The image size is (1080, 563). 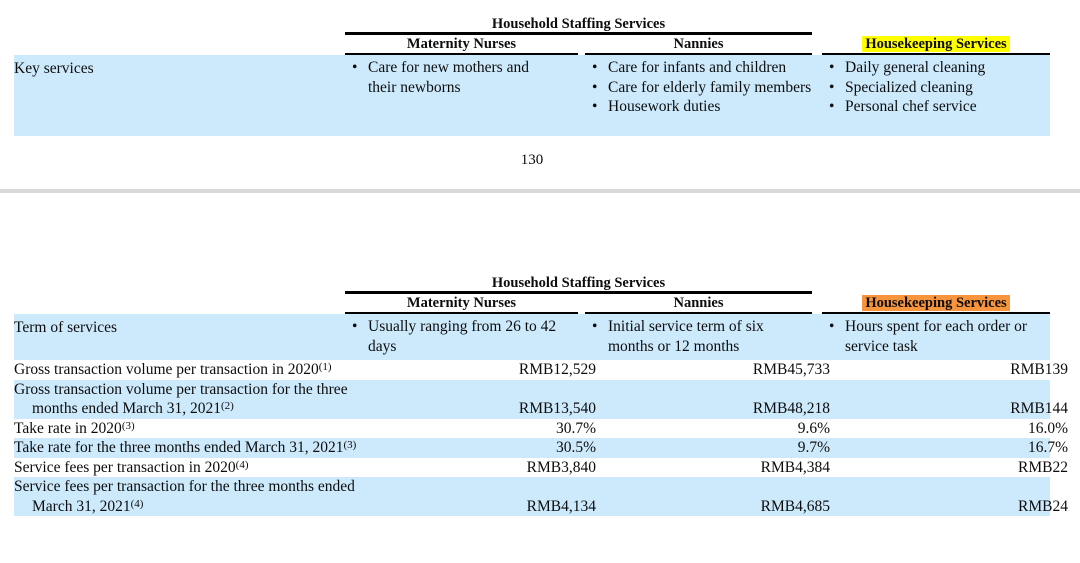 I want to click on list-item: Care for elderly family members, so click(x=698, y=88).